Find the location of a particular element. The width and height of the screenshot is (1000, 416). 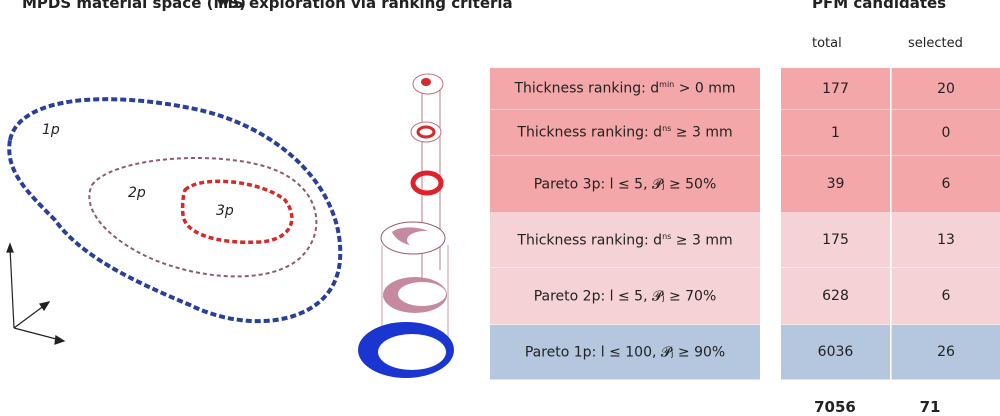

criterion-row: Pareto 2p: l ≤ 5, 𝓟ⱼ ≥ 70% is located at coordinates (625, 296).